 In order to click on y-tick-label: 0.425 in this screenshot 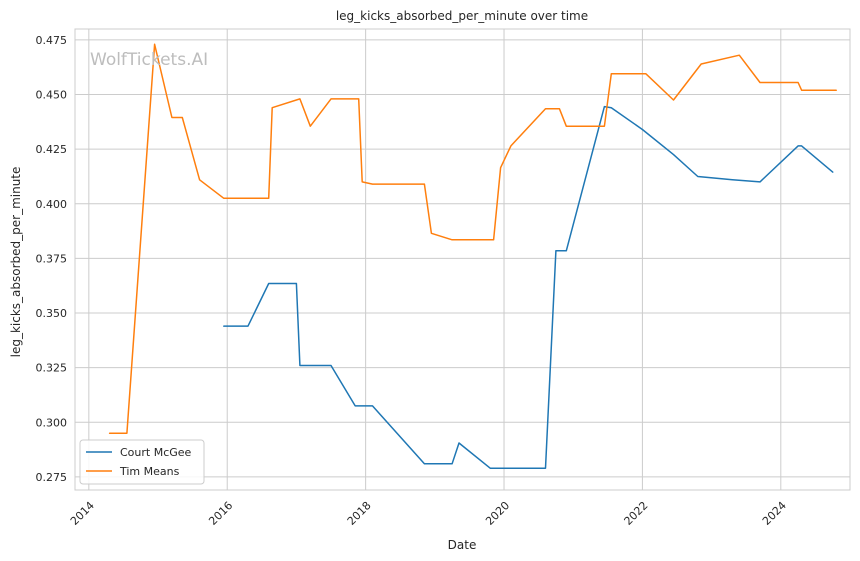, I will do `click(52, 149)`.